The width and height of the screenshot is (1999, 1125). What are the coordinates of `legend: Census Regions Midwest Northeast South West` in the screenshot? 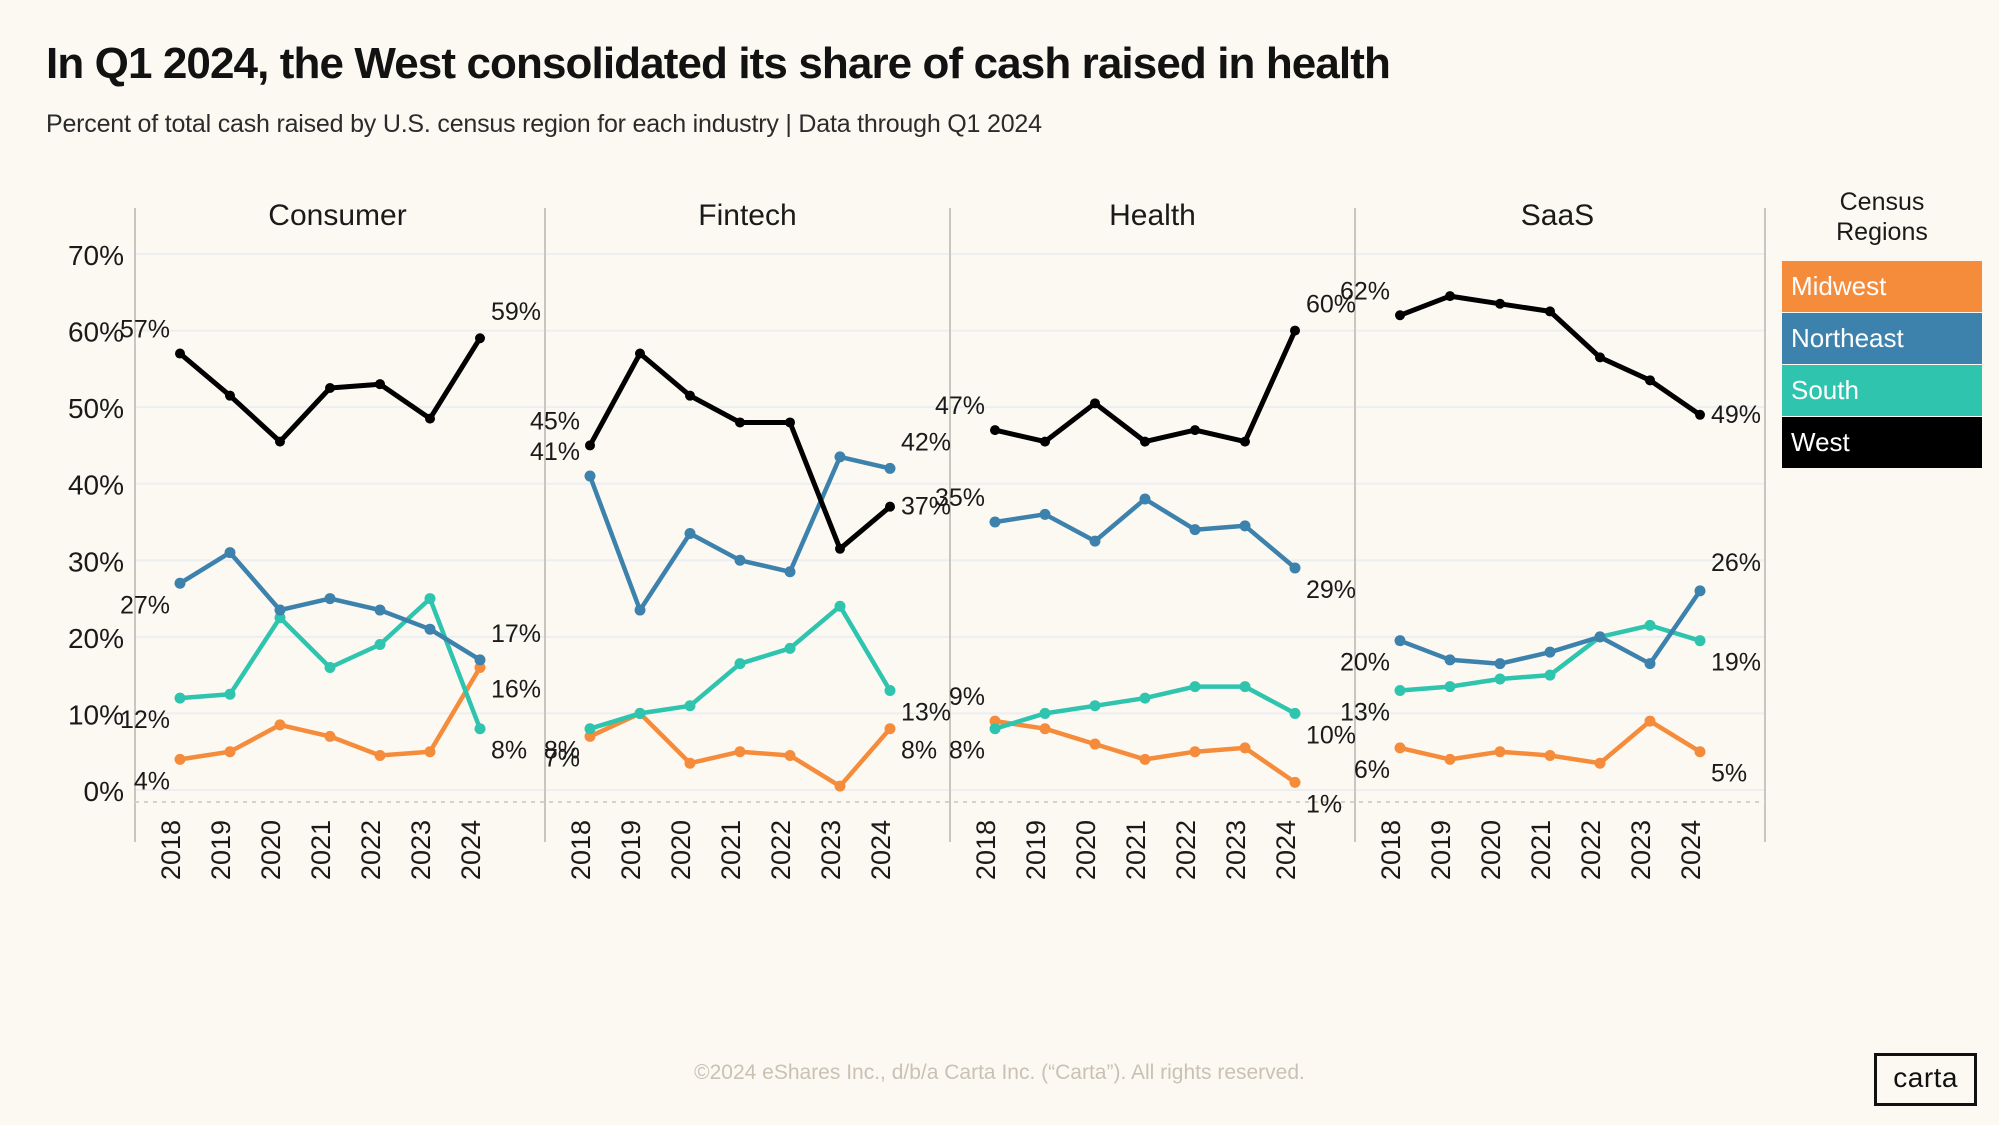 It's located at (1882, 328).